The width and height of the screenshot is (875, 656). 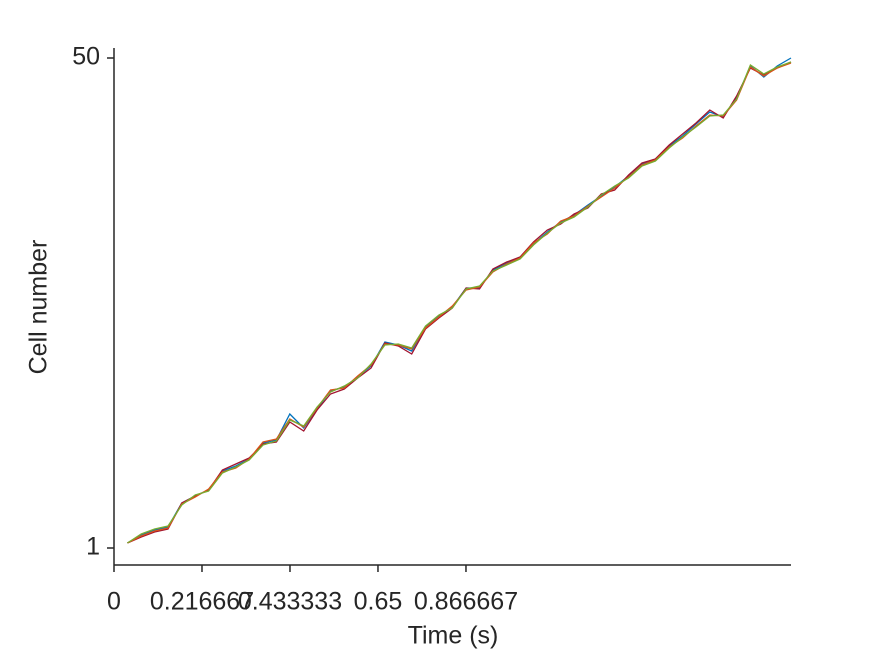 I want to click on x-tick-label: 0, so click(x=114, y=602).